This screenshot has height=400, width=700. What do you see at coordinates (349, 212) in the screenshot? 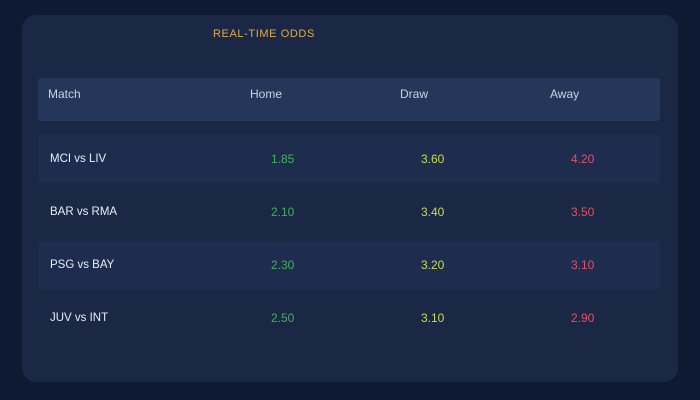
I see `table-row: BAR vs RMA 2.10 3.40 3.50` at bounding box center [349, 212].